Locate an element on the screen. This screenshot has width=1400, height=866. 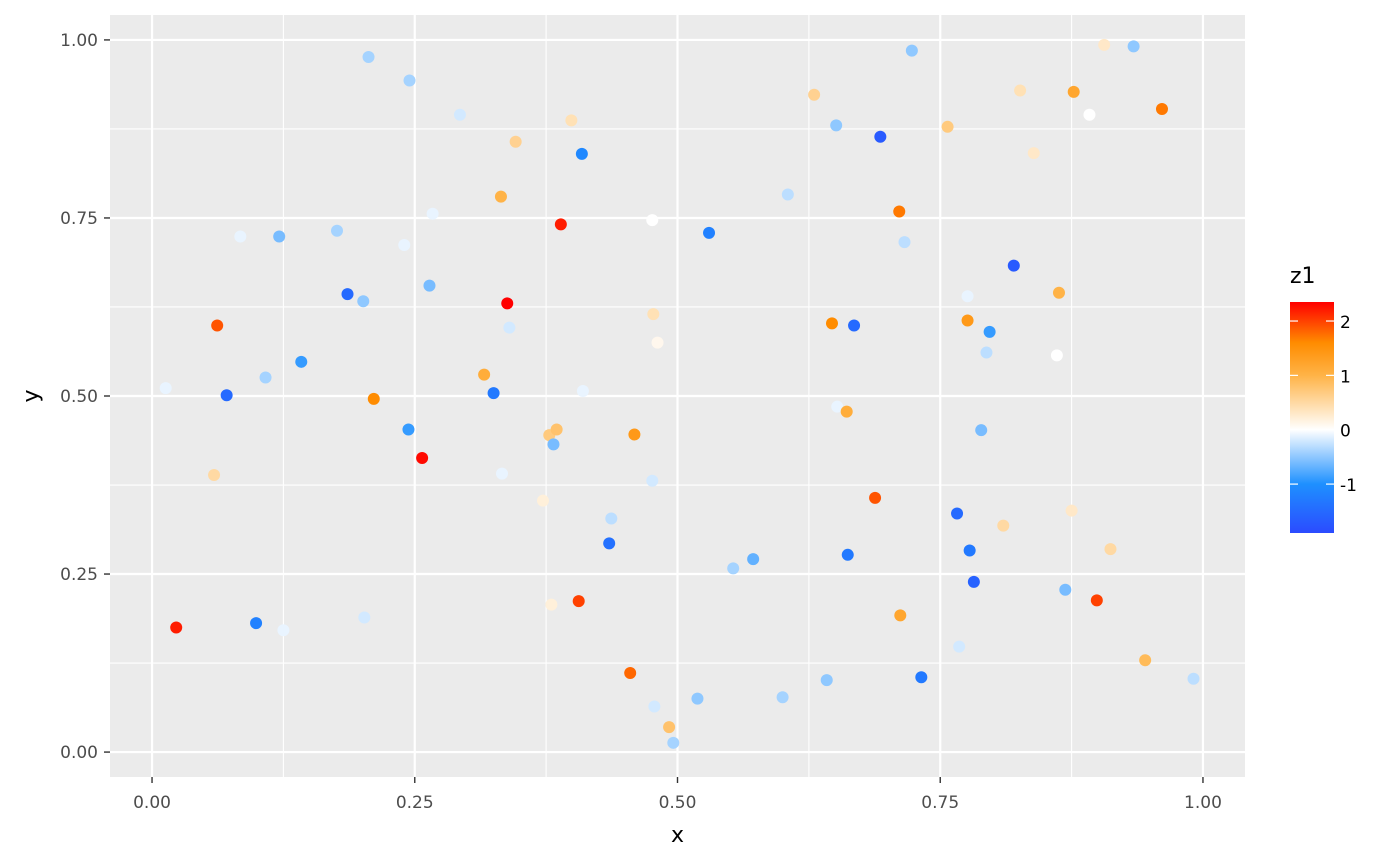
x-axis: 0.00 0.25 0.50 0.75 1.00 is located at coordinates (677, 795).